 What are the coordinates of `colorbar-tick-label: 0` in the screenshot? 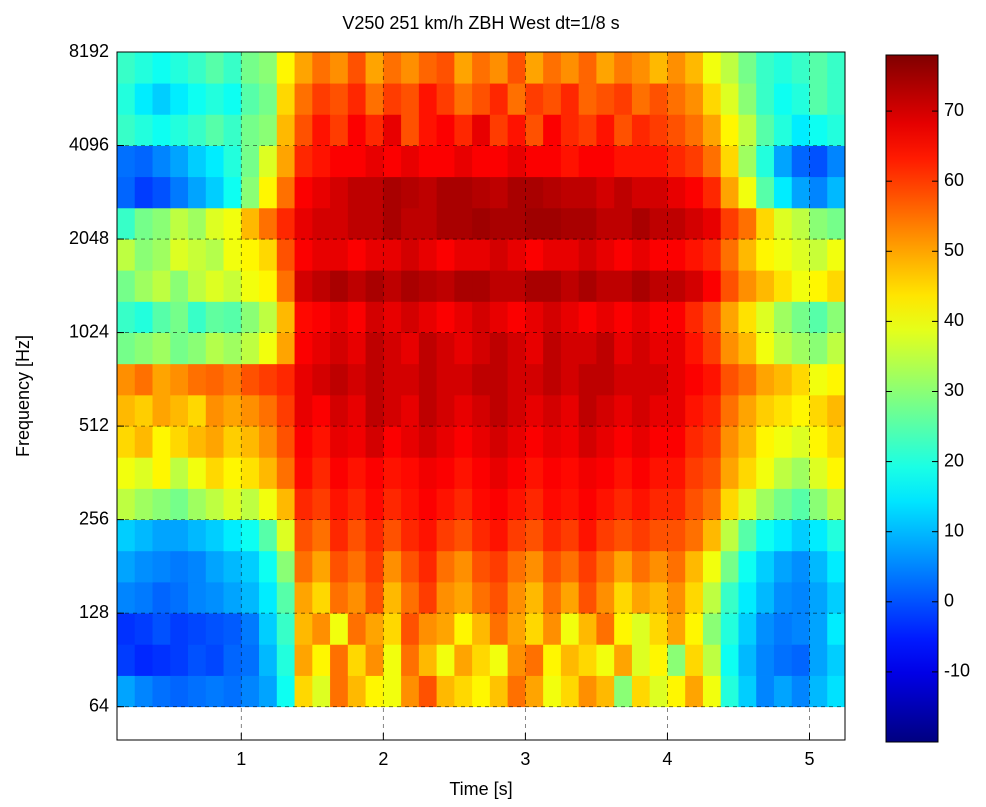 It's located at (949, 601).